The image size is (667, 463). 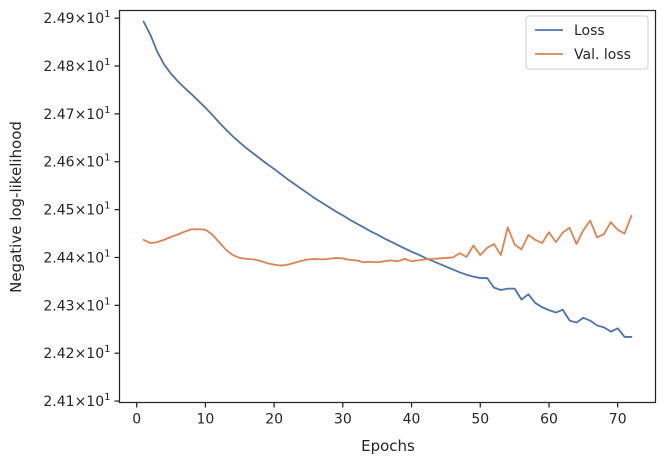 What do you see at coordinates (58, 67) in the screenshot?
I see `y-tick-mantissa: 2.48` at bounding box center [58, 67].